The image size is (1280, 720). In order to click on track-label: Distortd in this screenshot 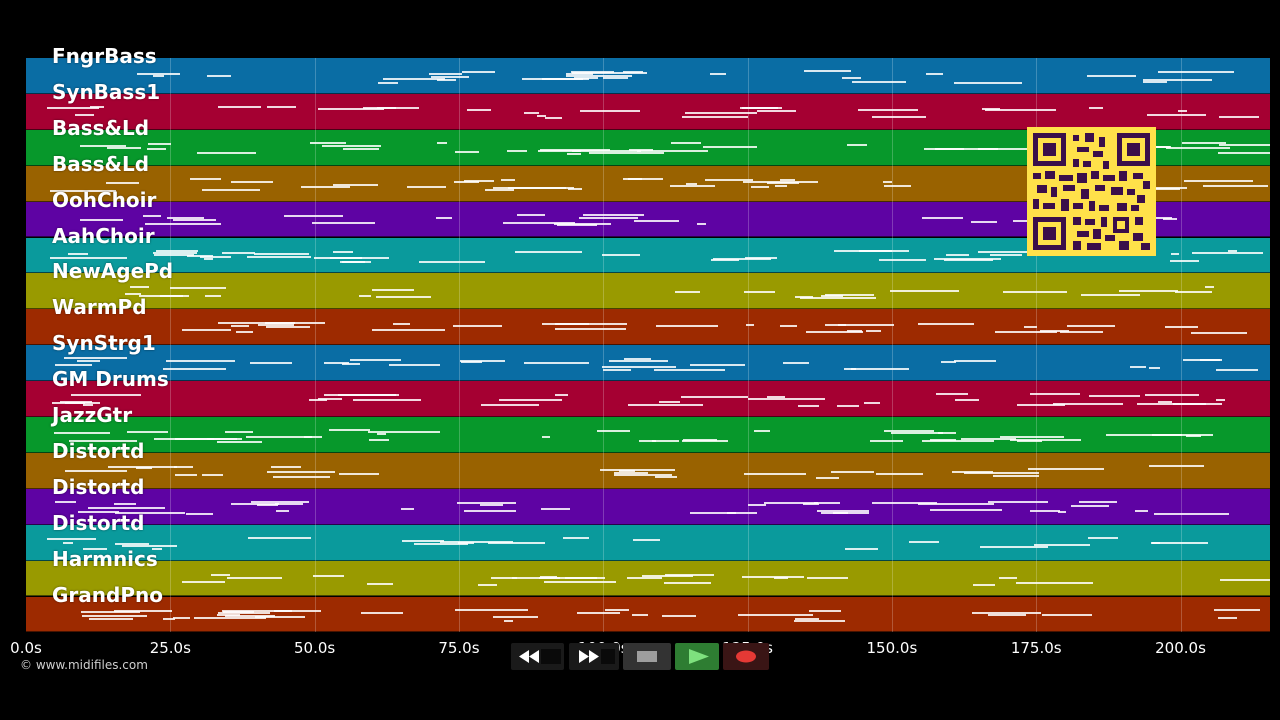, I will do `click(98, 522)`.